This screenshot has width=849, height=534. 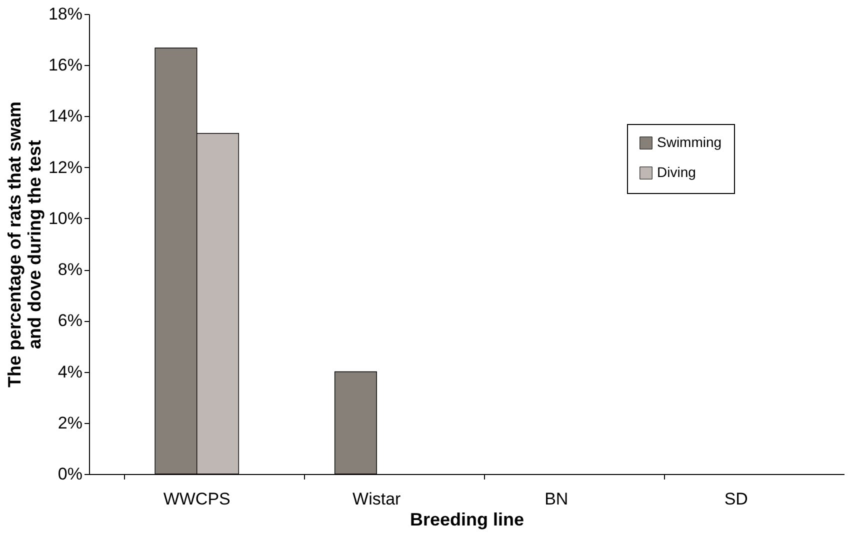 I want to click on y-tick-label: 0%, so click(x=70, y=474).